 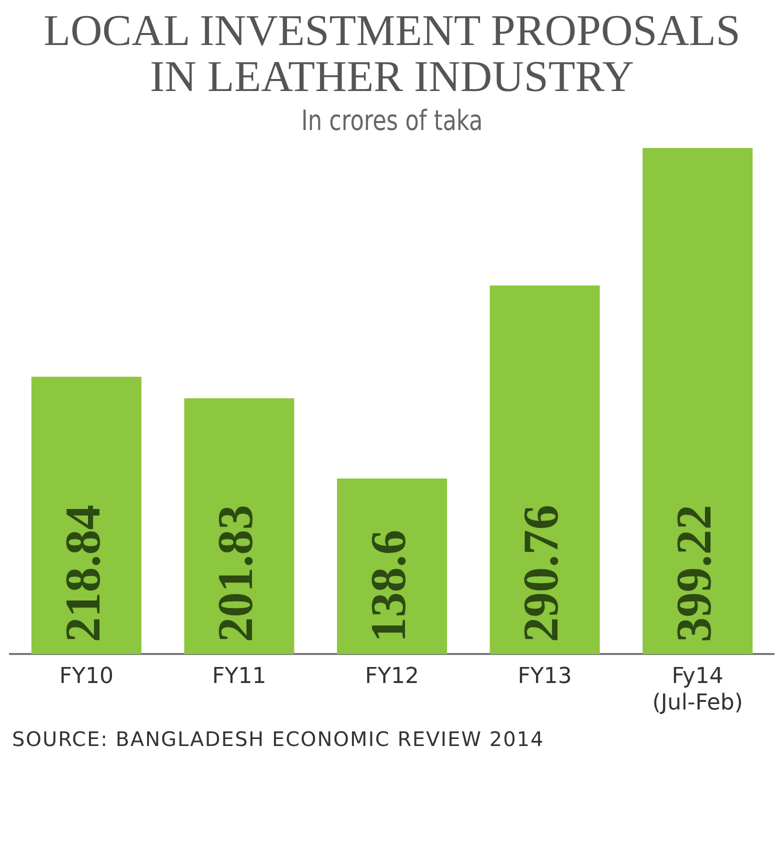 What do you see at coordinates (540, 573) in the screenshot?
I see `data-label: 290.76` at bounding box center [540, 573].